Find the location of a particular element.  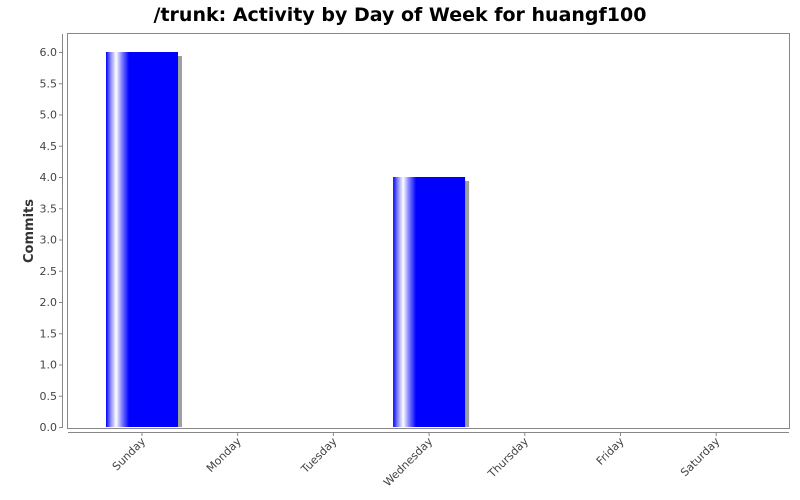

x-tick-label: Thursday is located at coordinates (508, 458).